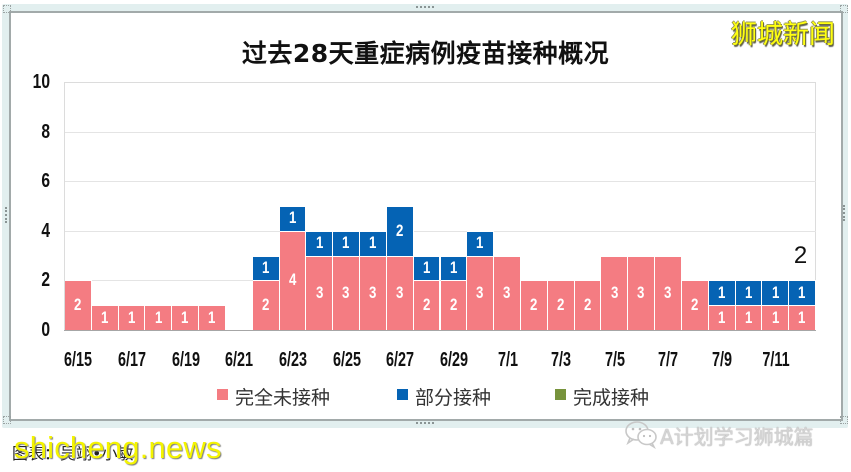 Image resolution: width=851 pixels, height=472 pixels. I want to click on chart-title: 过去28天重症病例疫苗接种概况, so click(425, 53).